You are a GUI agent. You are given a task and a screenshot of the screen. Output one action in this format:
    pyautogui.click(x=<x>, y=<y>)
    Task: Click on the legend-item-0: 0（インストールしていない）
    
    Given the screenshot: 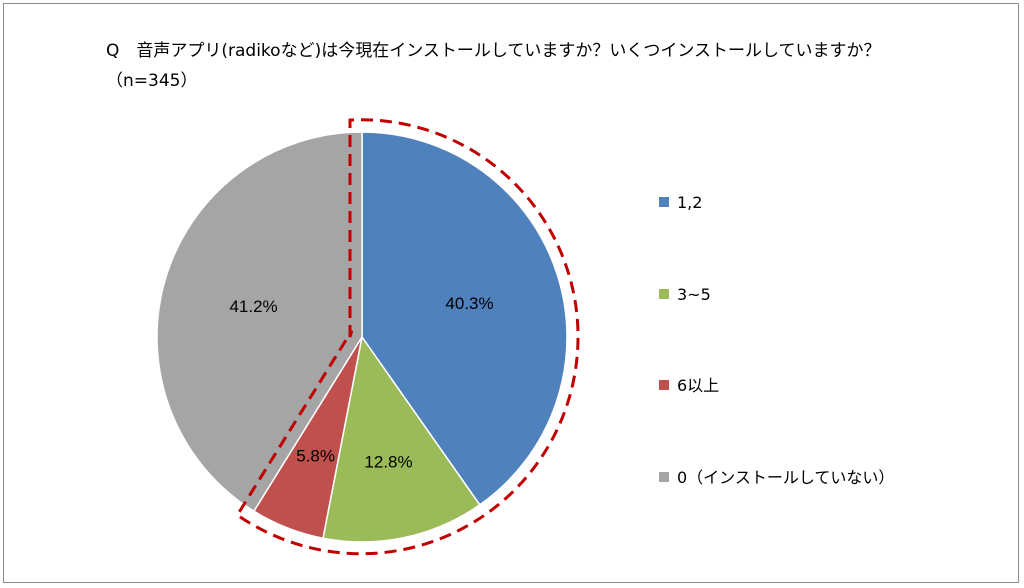 What is the action you would take?
    pyautogui.click(x=776, y=477)
    